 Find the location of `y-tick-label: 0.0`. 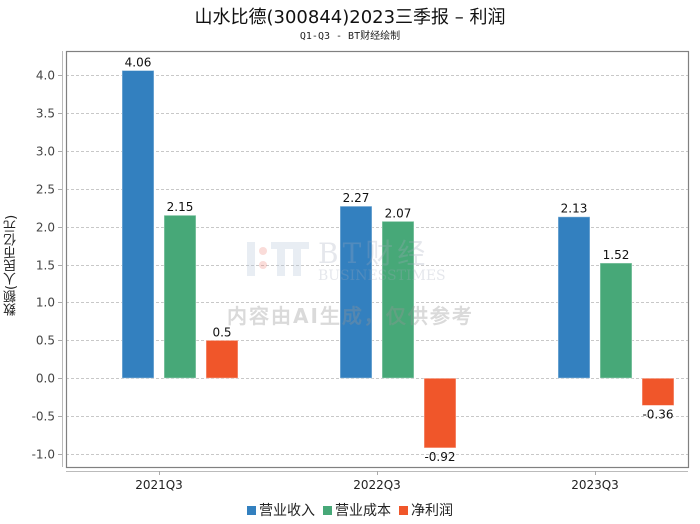

y-tick-label: 0.0 is located at coordinates (45, 379).